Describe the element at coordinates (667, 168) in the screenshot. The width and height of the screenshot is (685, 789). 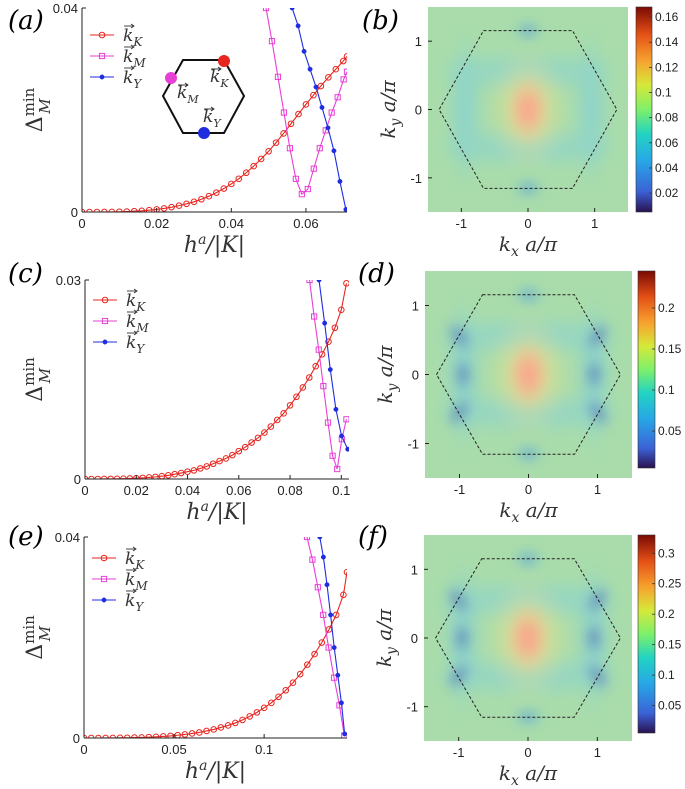
I see `colorbar-tick-label: 0.04` at that location.